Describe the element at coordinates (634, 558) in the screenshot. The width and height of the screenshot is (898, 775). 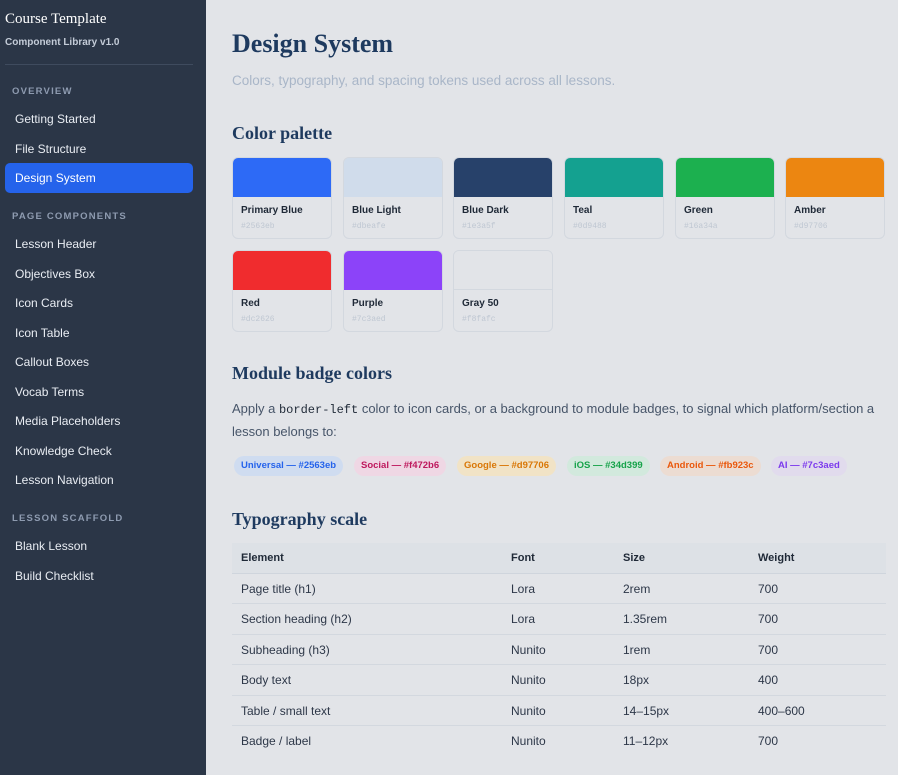
I see `column-header: Size` at that location.